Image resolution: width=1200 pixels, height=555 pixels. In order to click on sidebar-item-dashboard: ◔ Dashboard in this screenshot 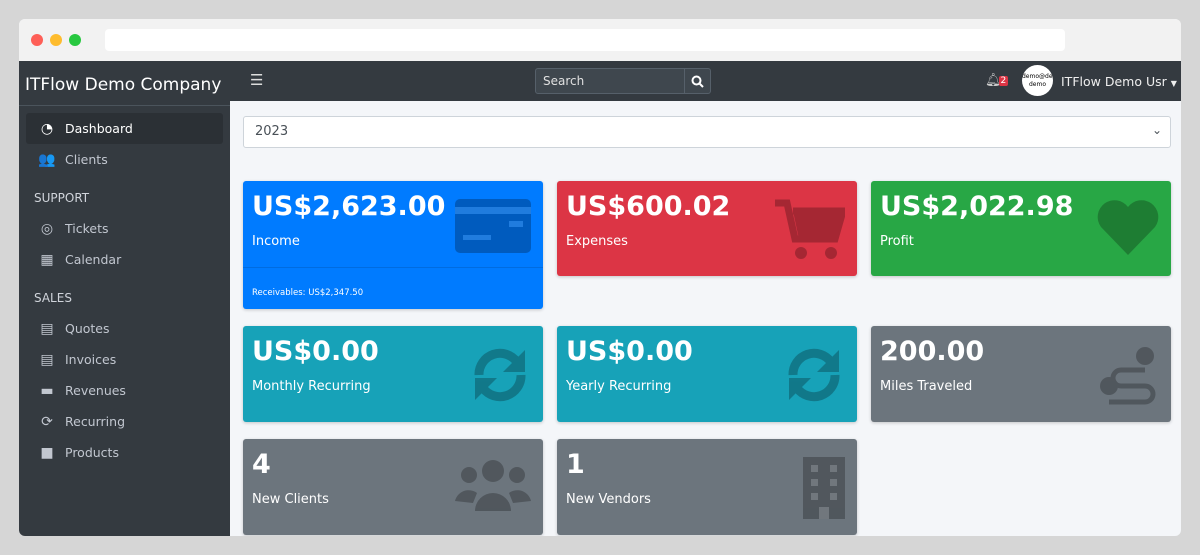, I will do `click(124, 128)`.